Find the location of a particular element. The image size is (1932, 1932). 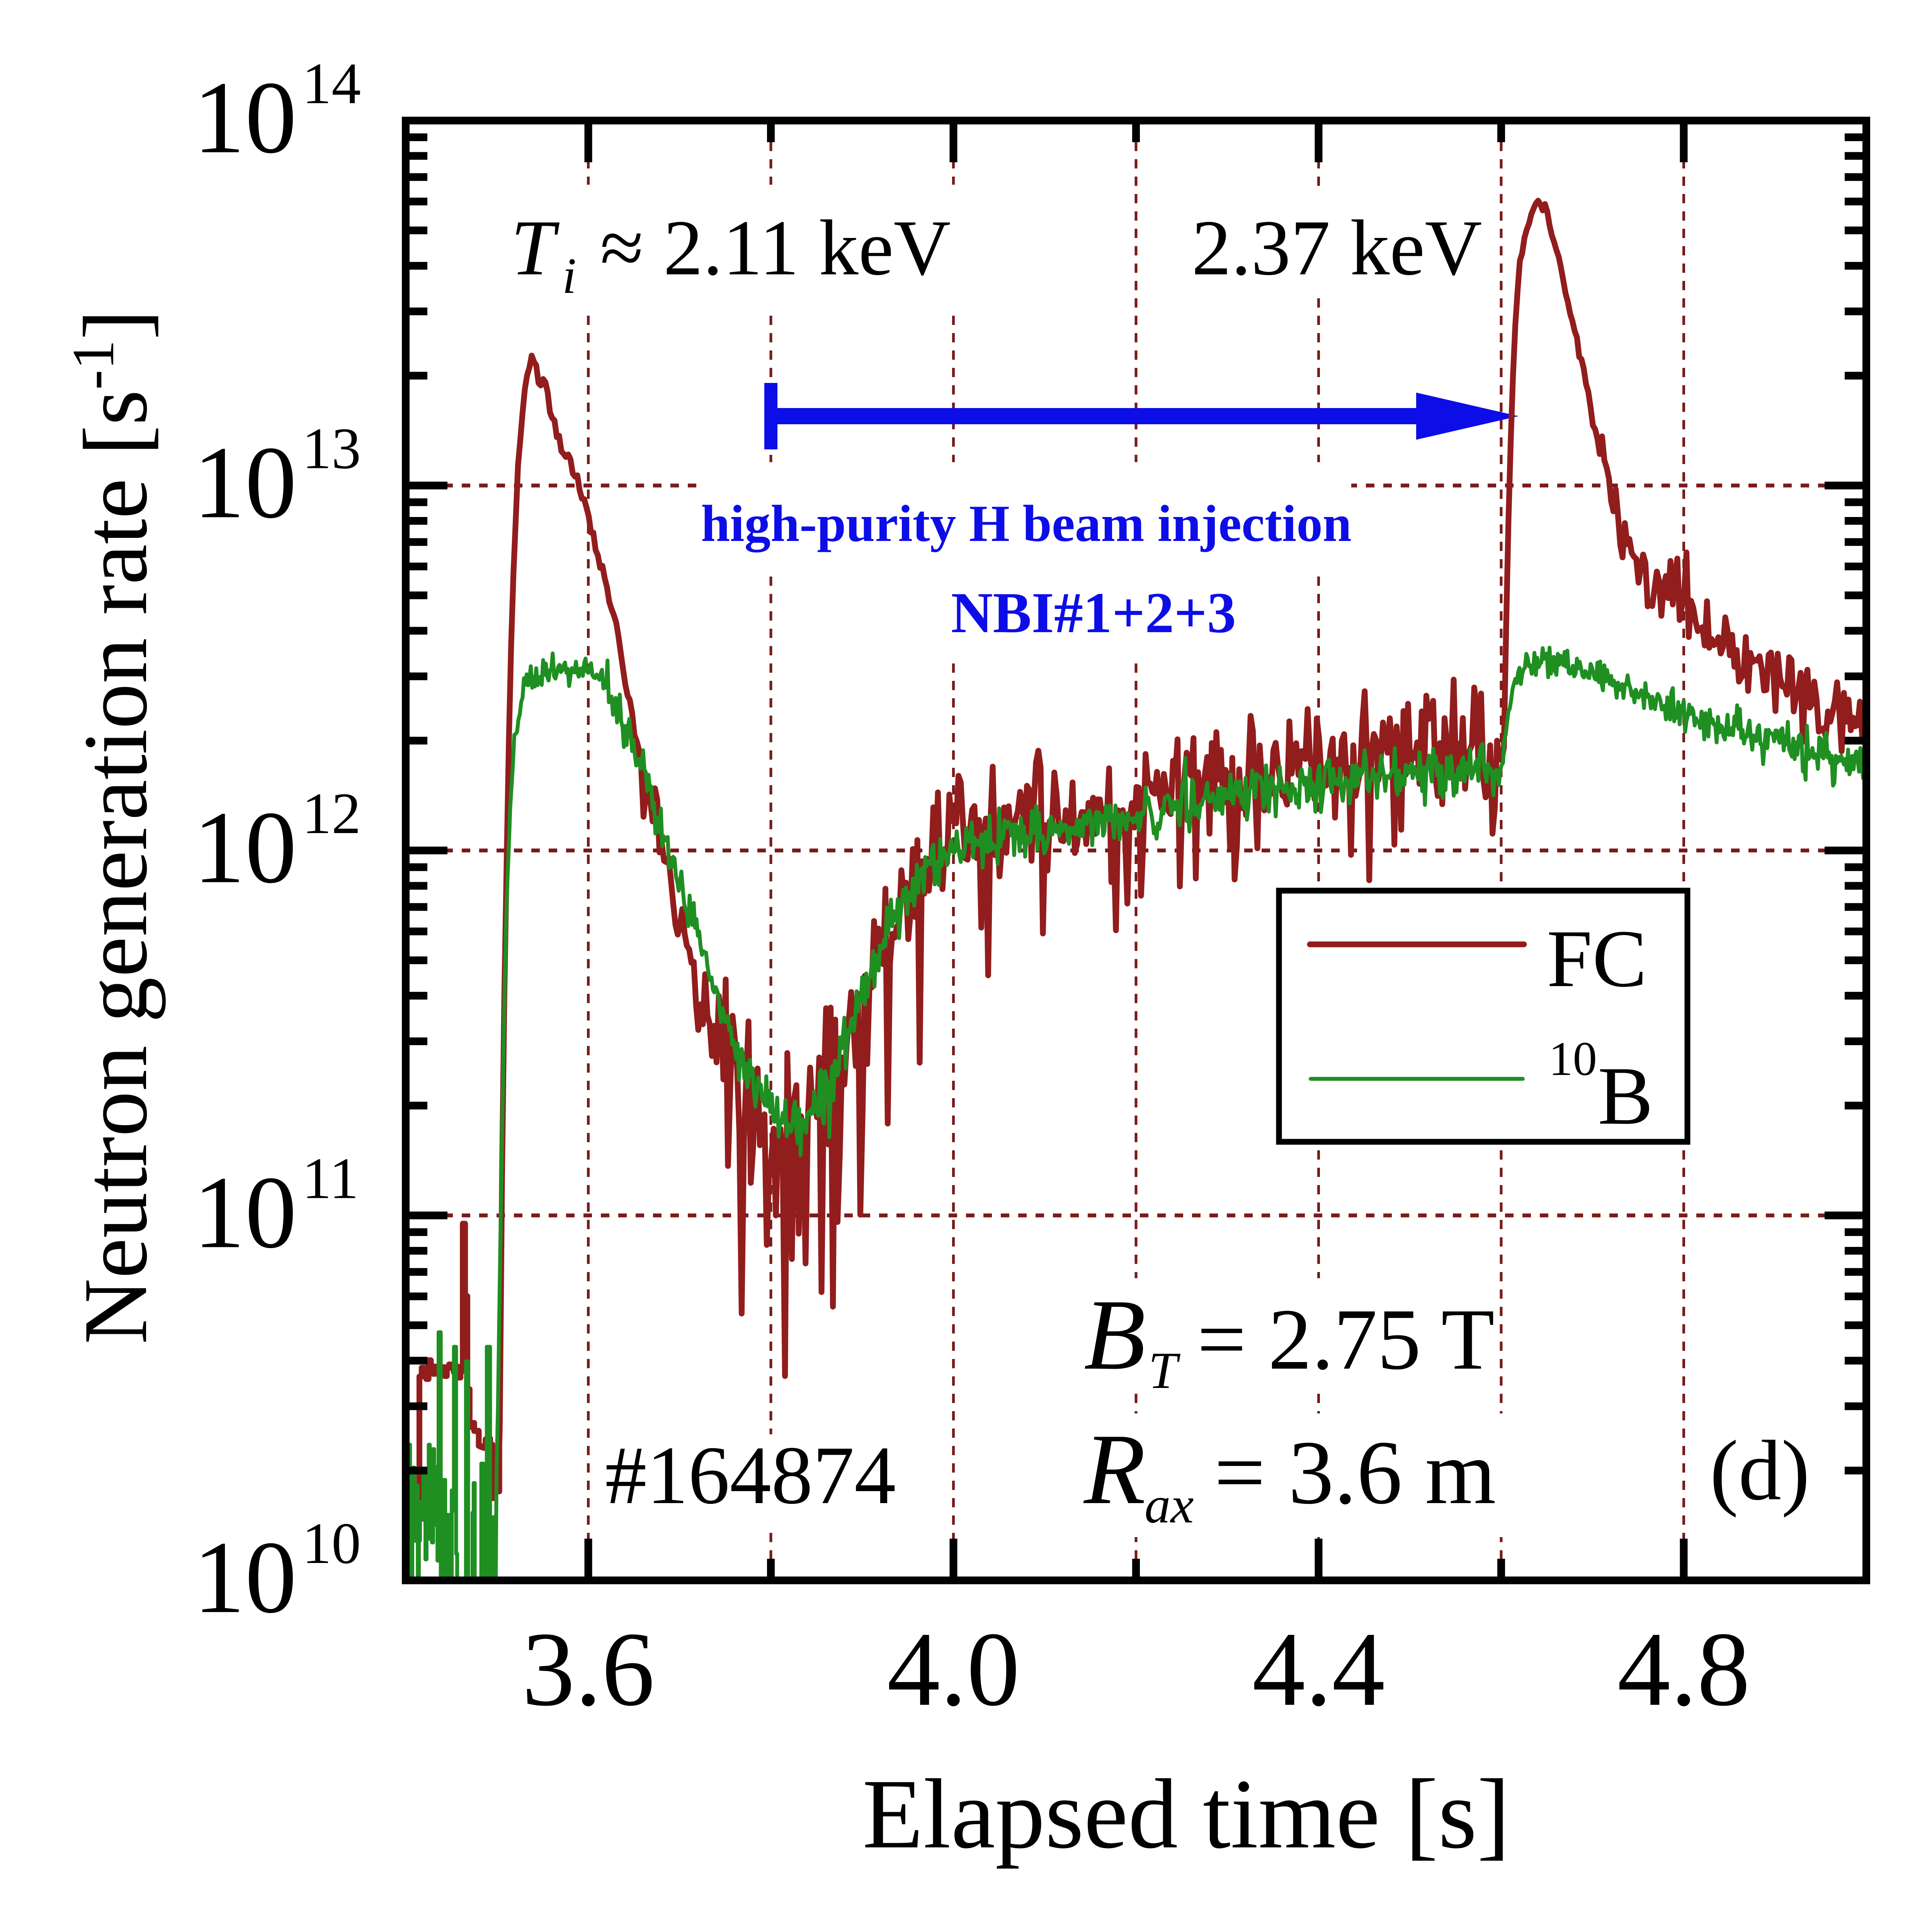

svg-text: ≈ 2.11 keV is located at coordinates (776, 248).